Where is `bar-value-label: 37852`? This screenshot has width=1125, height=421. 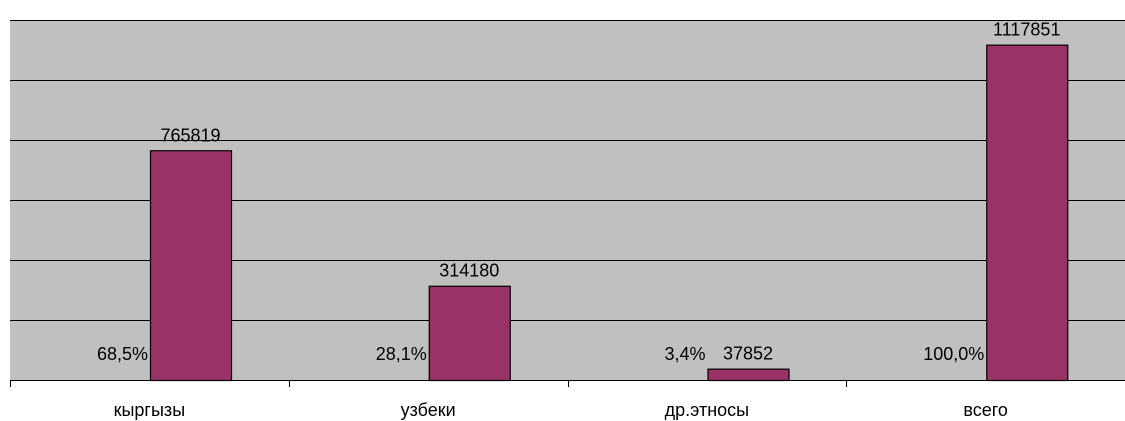
bar-value-label: 37852 is located at coordinates (748, 354).